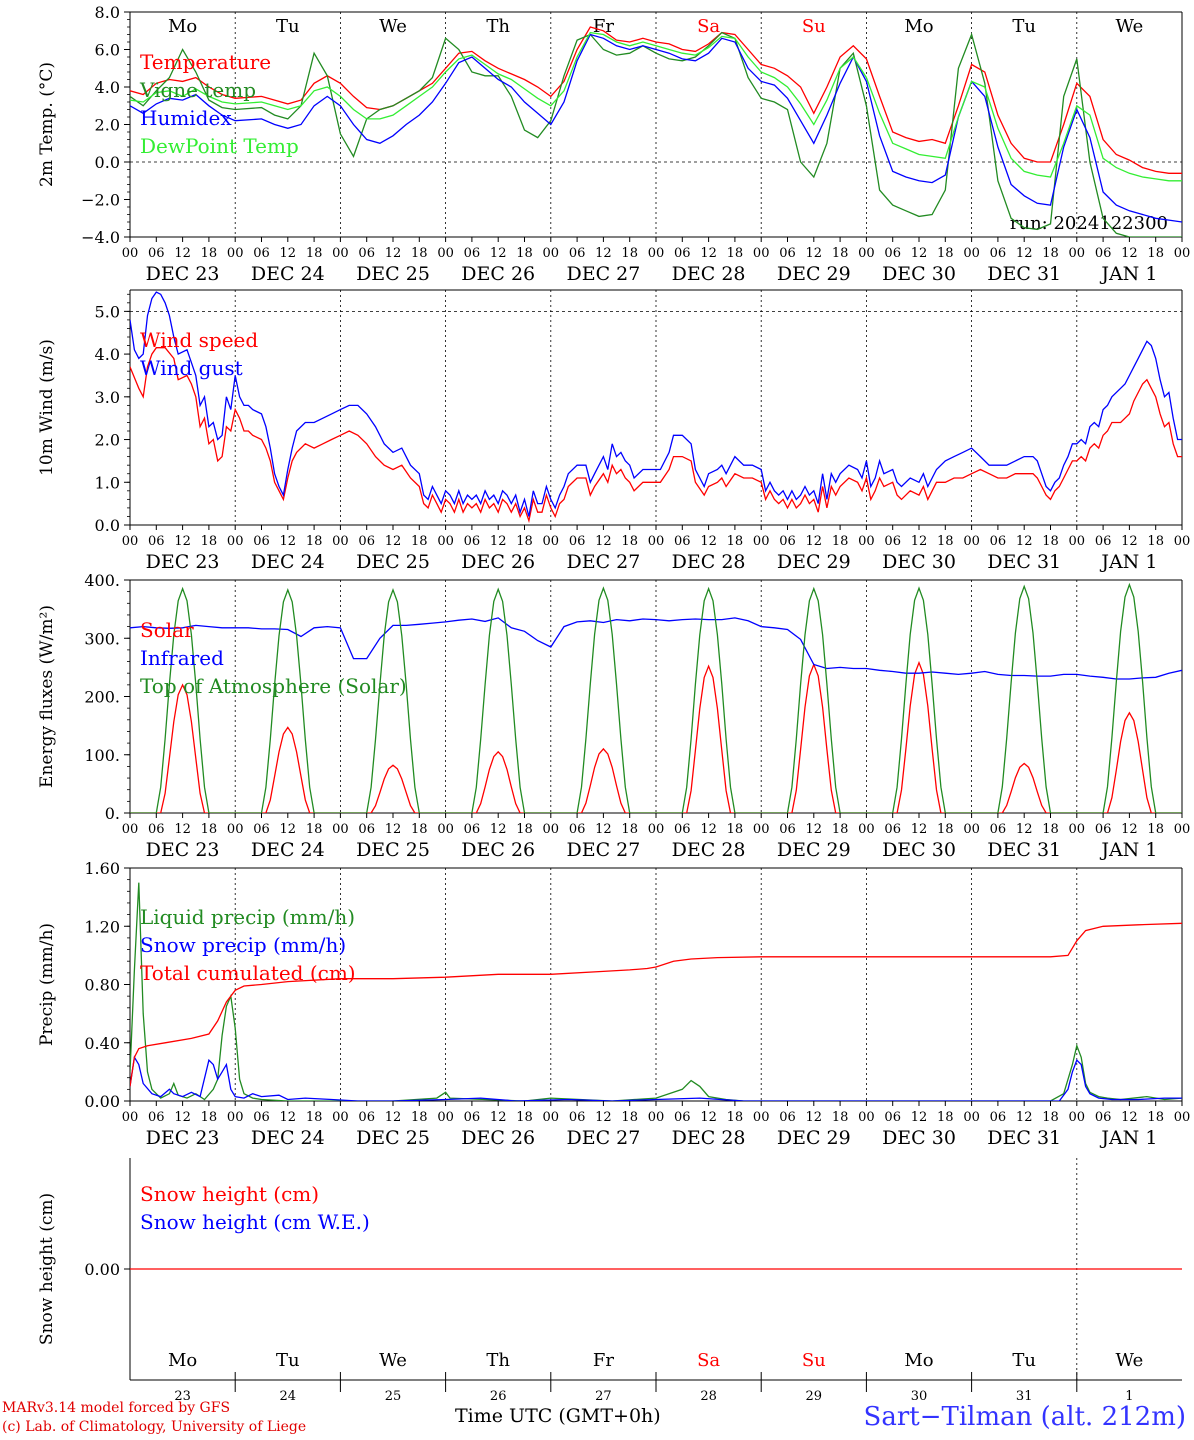 Image resolution: width=1194 pixels, height=1440 pixels. I want to click on legend-entry: Top of Atmosphere (Solar), so click(273, 686).